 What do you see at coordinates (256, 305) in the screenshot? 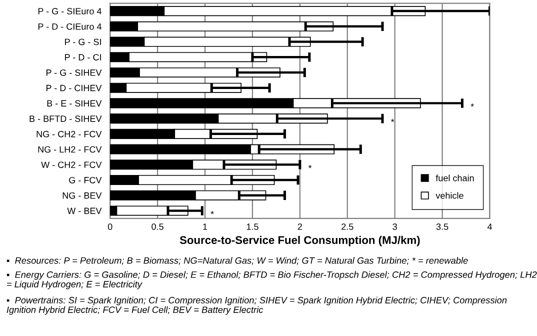
I see `text: ▪ Powertrains: SI = Spark Ignition; CI = Compression Ignition; SIHEV = Spark Ignition Hybrid Electric; CIHEV; Compression Ignition Hybrid Electric; FCV = Fuel Cell; BEV = Battery Electric` at bounding box center [256, 305].